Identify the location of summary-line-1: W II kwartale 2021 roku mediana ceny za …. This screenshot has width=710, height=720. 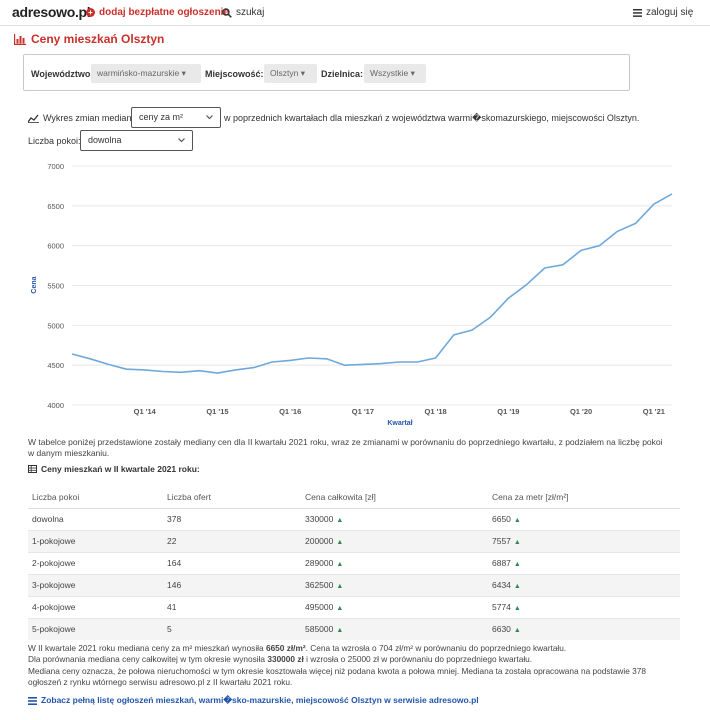
(353, 648).